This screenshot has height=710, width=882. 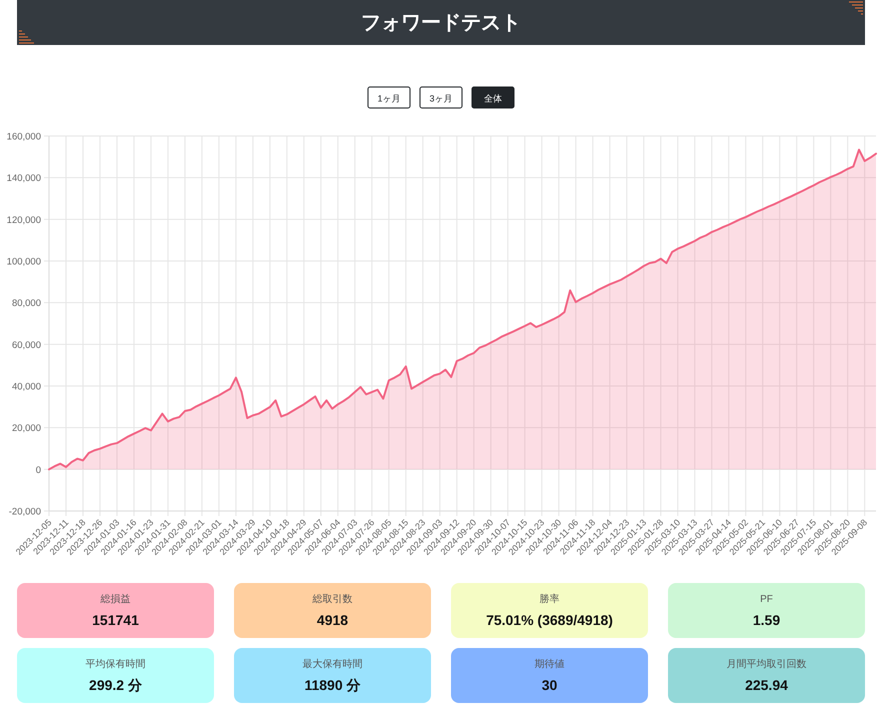 What do you see at coordinates (766, 620) in the screenshot?
I see `text: 1.59` at bounding box center [766, 620].